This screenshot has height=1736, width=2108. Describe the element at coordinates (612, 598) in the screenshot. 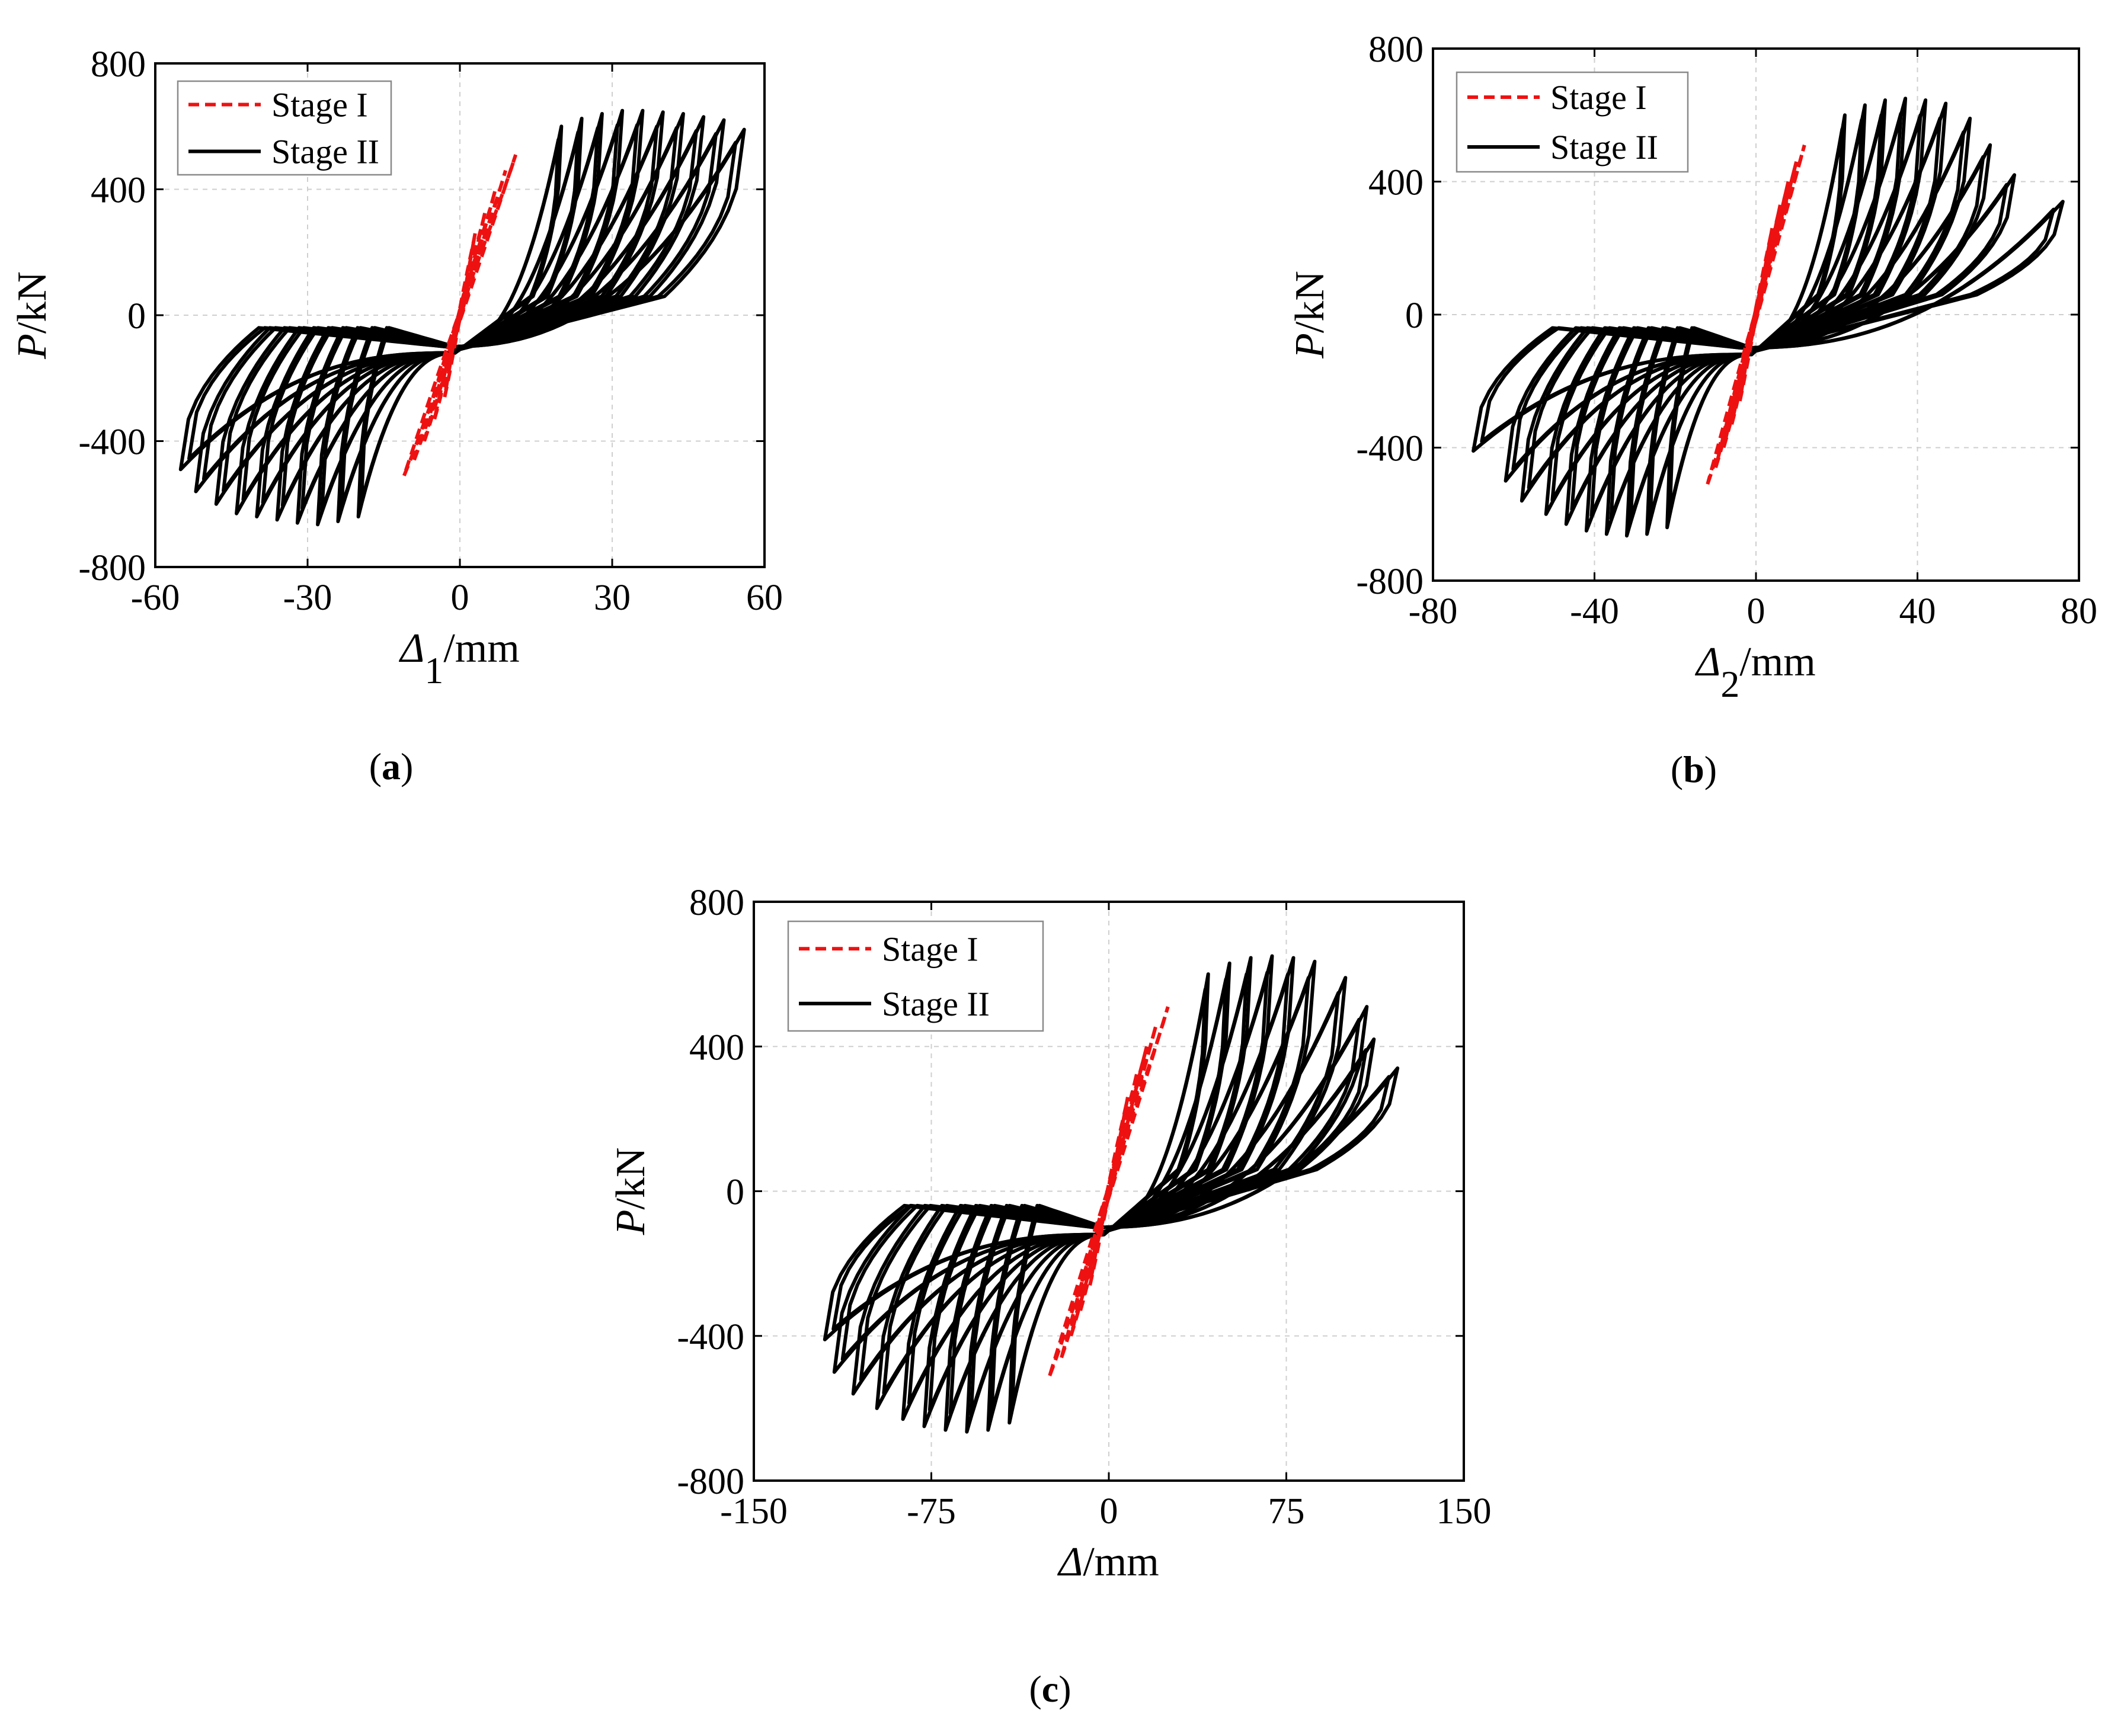

I see `x-tick-label: 30` at that location.